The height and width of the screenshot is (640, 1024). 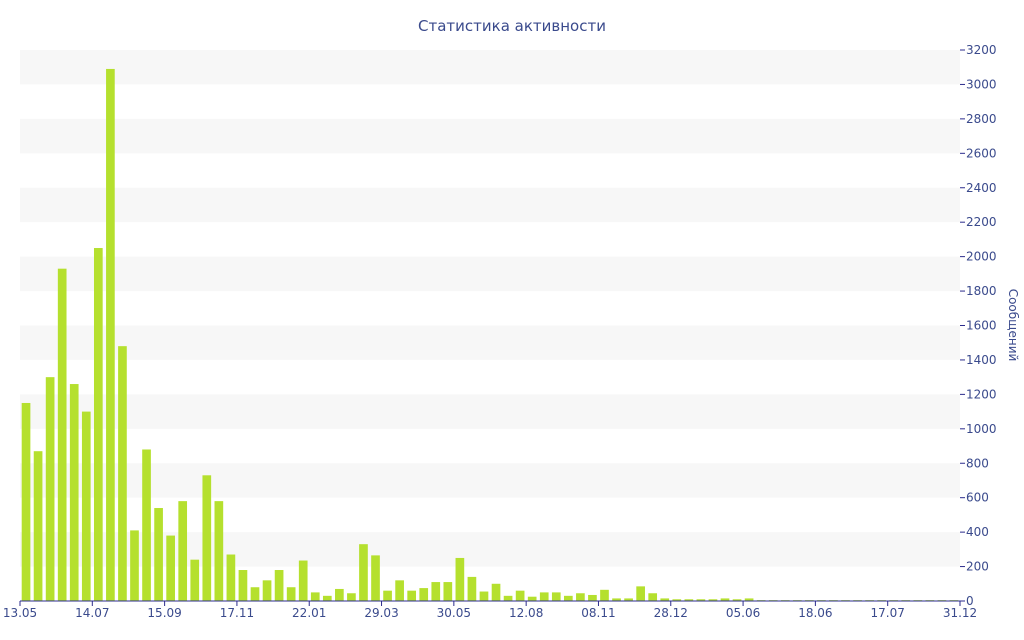 What do you see at coordinates (92, 613) in the screenshot?
I see `x-tick-label: 14.07` at bounding box center [92, 613].